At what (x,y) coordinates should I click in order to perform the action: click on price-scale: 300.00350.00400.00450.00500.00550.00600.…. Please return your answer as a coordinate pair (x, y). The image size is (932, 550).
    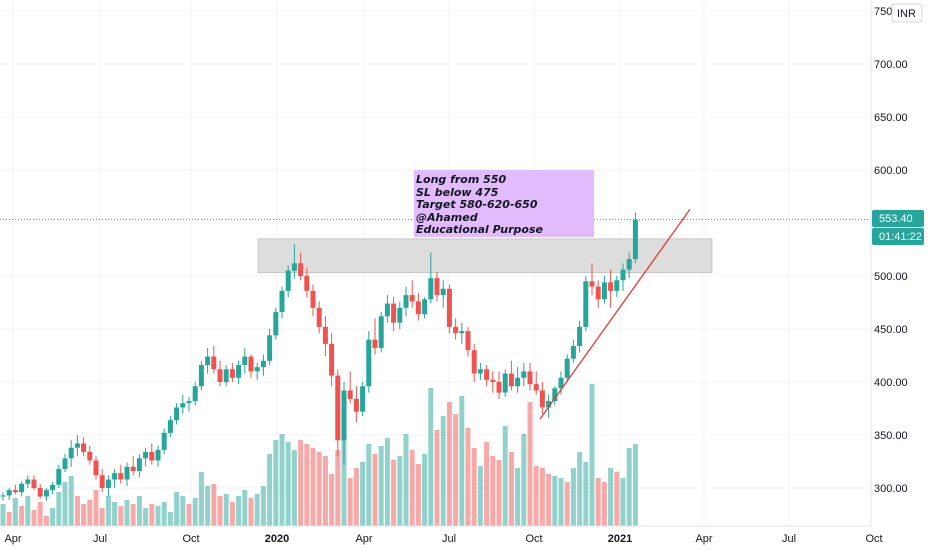
    Looking at the image, I should click on (901, 263).